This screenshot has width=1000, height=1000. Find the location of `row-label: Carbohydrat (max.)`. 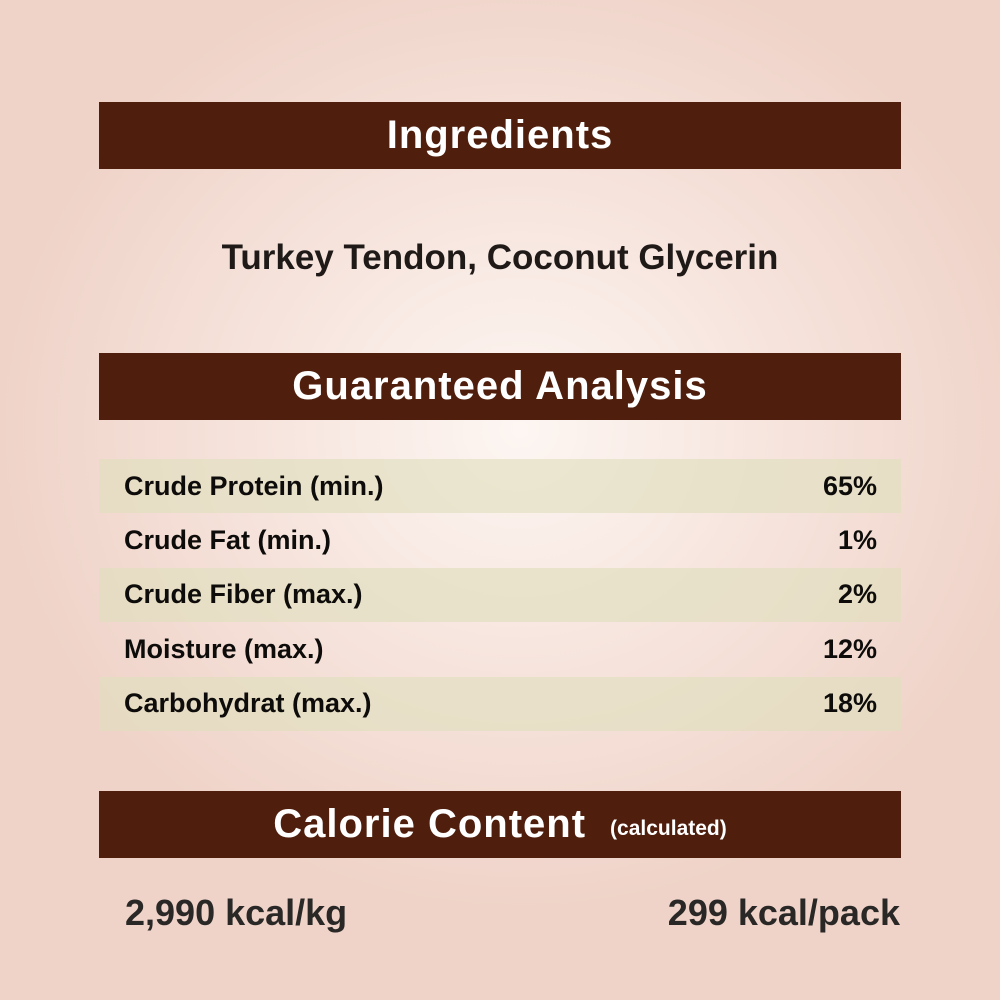

row-label: Carbohydrat (max.) is located at coordinates (248, 703).